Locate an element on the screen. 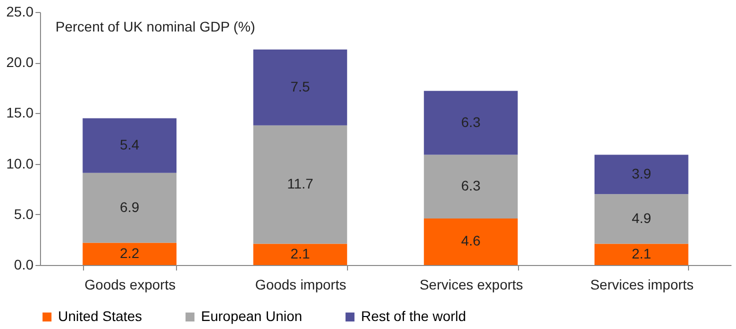 The image size is (736, 329). y-tick-label: 0.0 is located at coordinates (24, 264).